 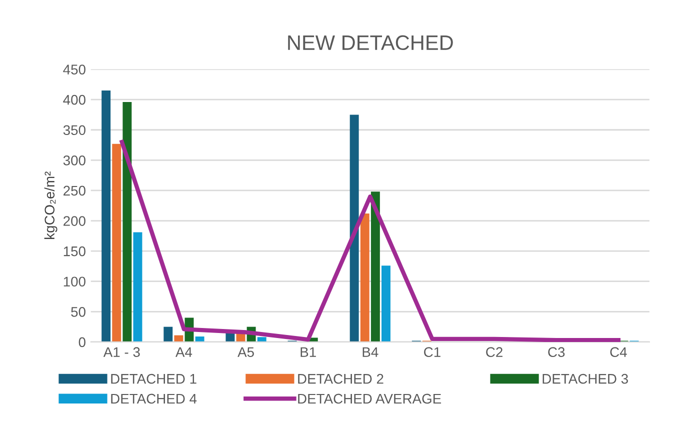 What do you see at coordinates (618, 352) in the screenshot?
I see `x-tick-label: C4` at bounding box center [618, 352].